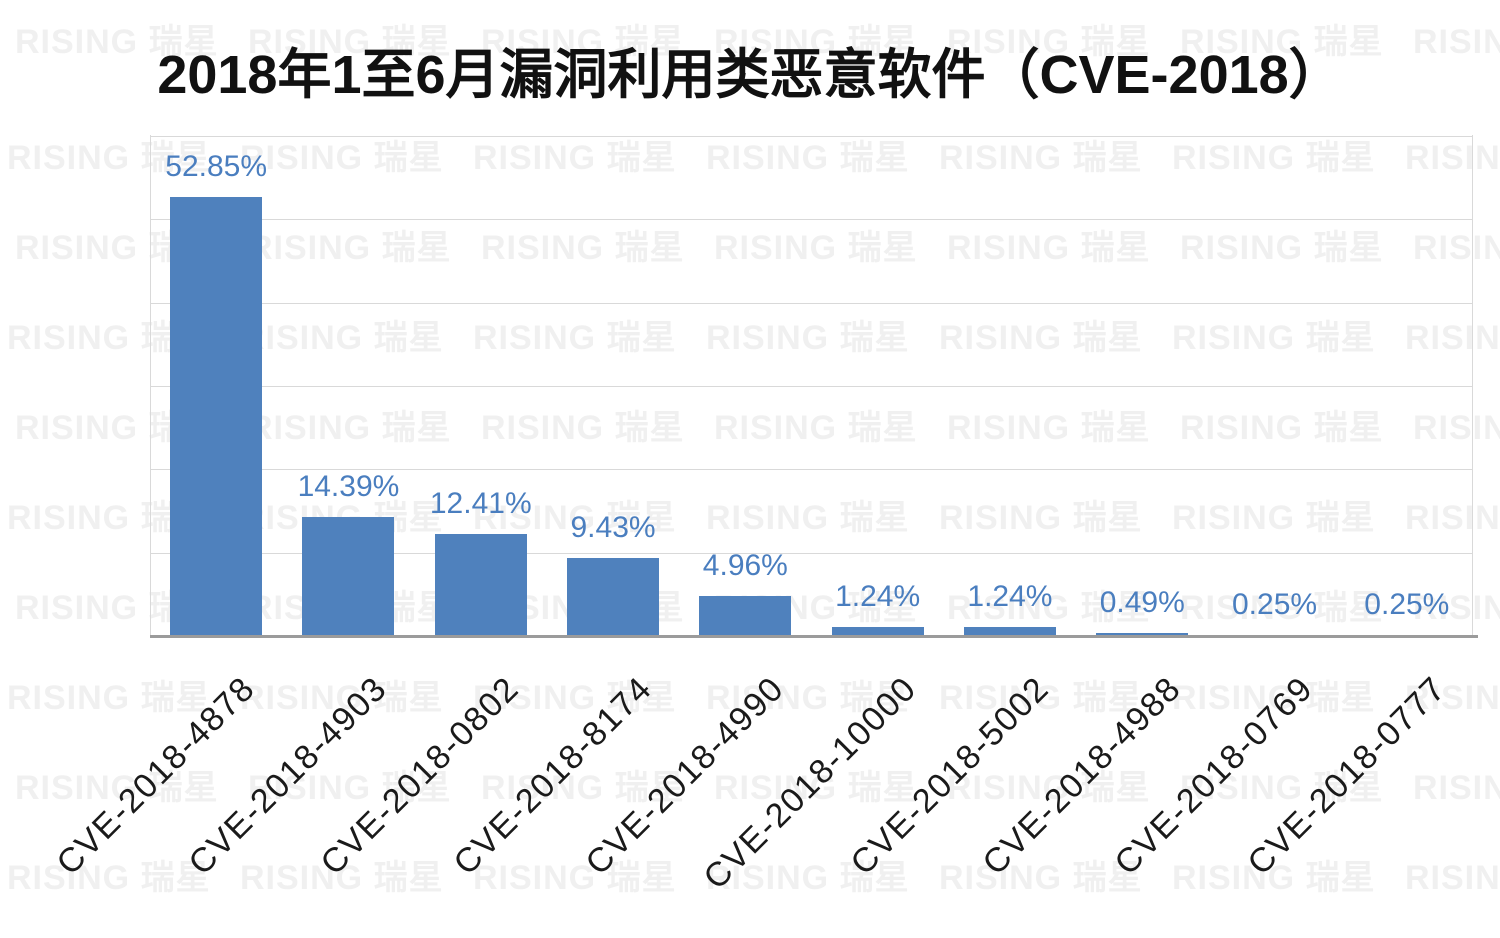  I want to click on gridline-30pct, so click(811, 386).